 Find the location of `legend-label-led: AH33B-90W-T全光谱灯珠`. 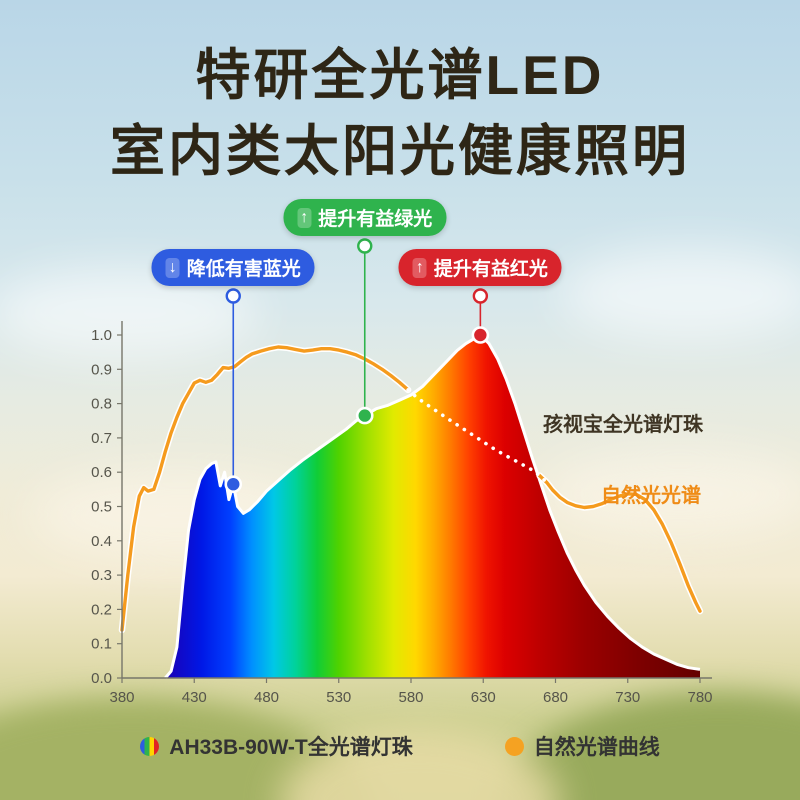

legend-label-led: AH33B-90W-T全光谱灯珠 is located at coordinates (291, 747).